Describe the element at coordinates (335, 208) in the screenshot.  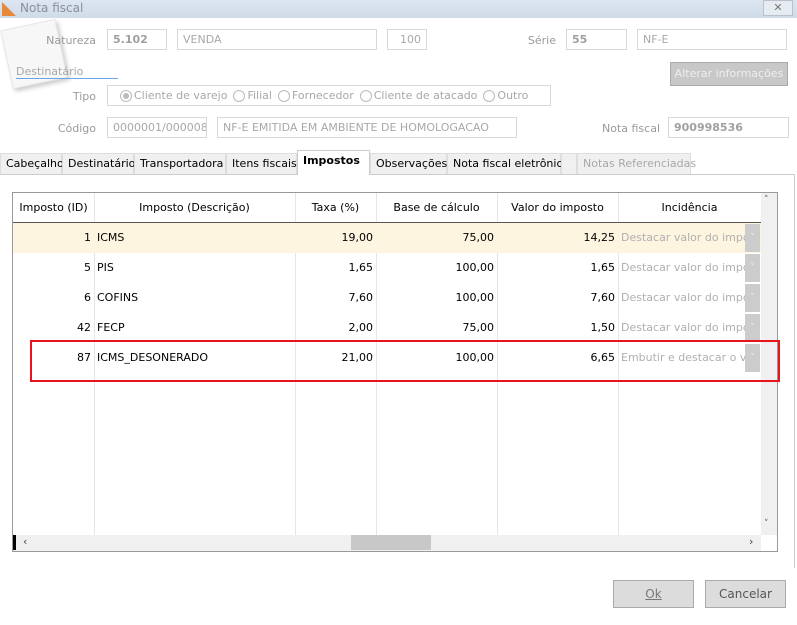
I see `header-taxa: Taxa (%)` at that location.